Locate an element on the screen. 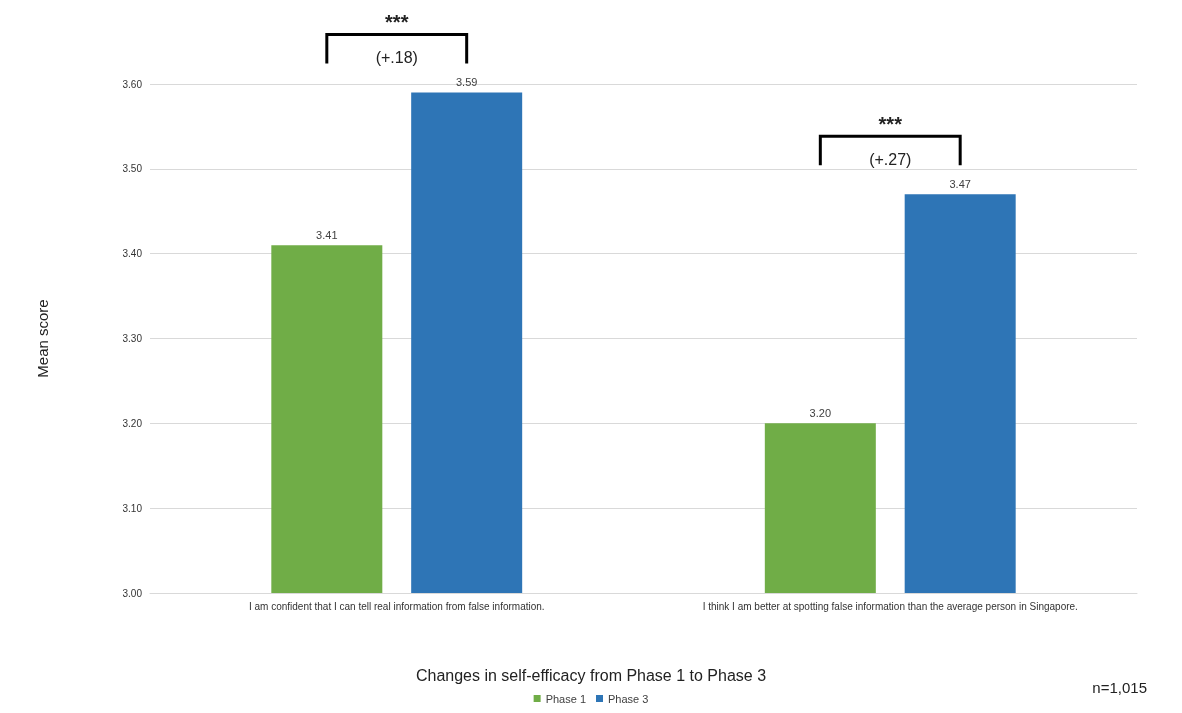  x-tick-label: I am confident that I can tell real information from false information. is located at coordinates (396, 606).